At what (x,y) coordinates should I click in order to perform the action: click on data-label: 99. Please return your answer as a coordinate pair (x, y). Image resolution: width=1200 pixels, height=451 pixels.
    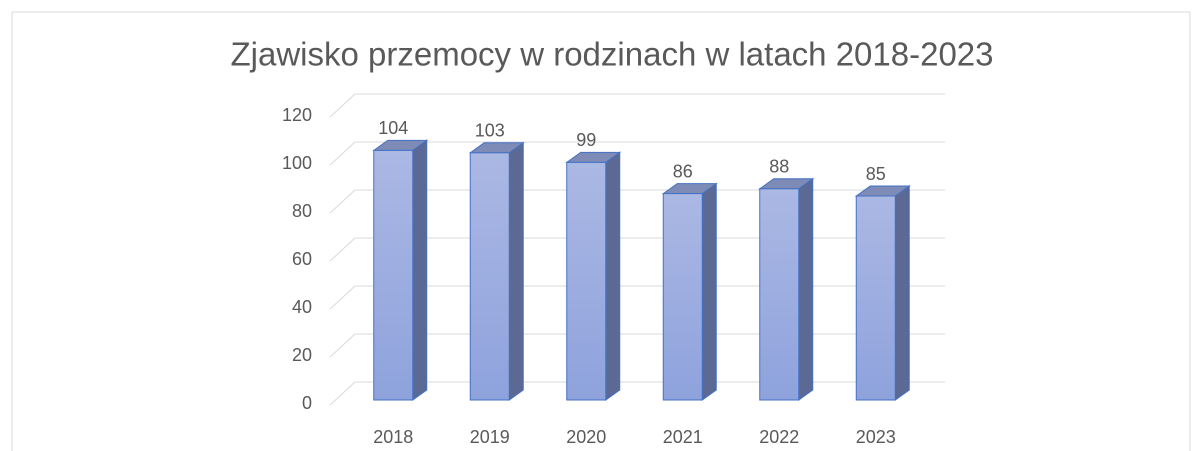
    Looking at the image, I should click on (586, 140).